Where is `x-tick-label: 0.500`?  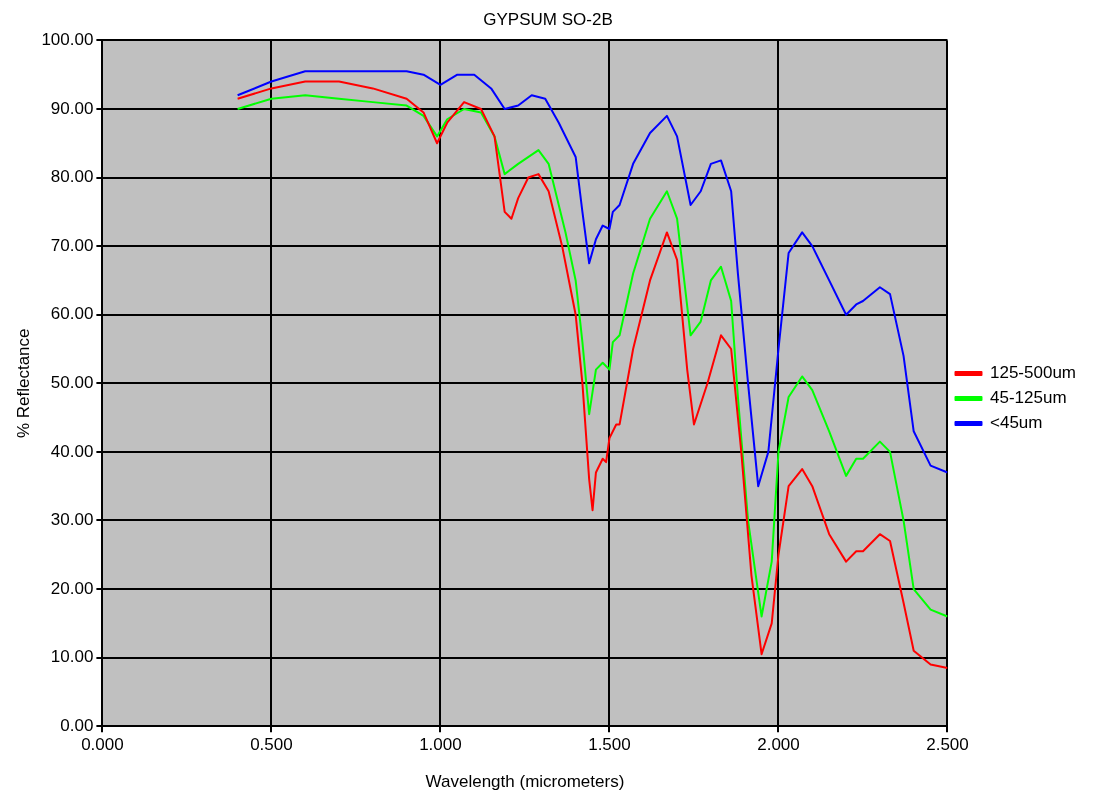 x-tick-label: 0.500 is located at coordinates (271, 745).